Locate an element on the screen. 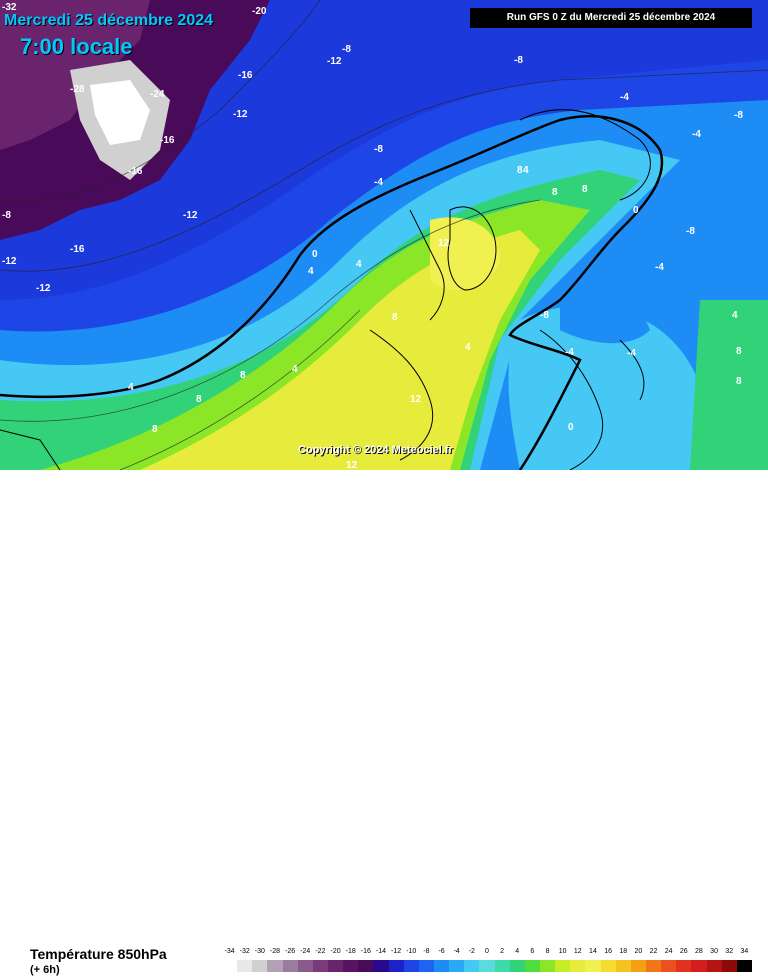 The image size is (768, 976). scale-label: 18 is located at coordinates (623, 951).